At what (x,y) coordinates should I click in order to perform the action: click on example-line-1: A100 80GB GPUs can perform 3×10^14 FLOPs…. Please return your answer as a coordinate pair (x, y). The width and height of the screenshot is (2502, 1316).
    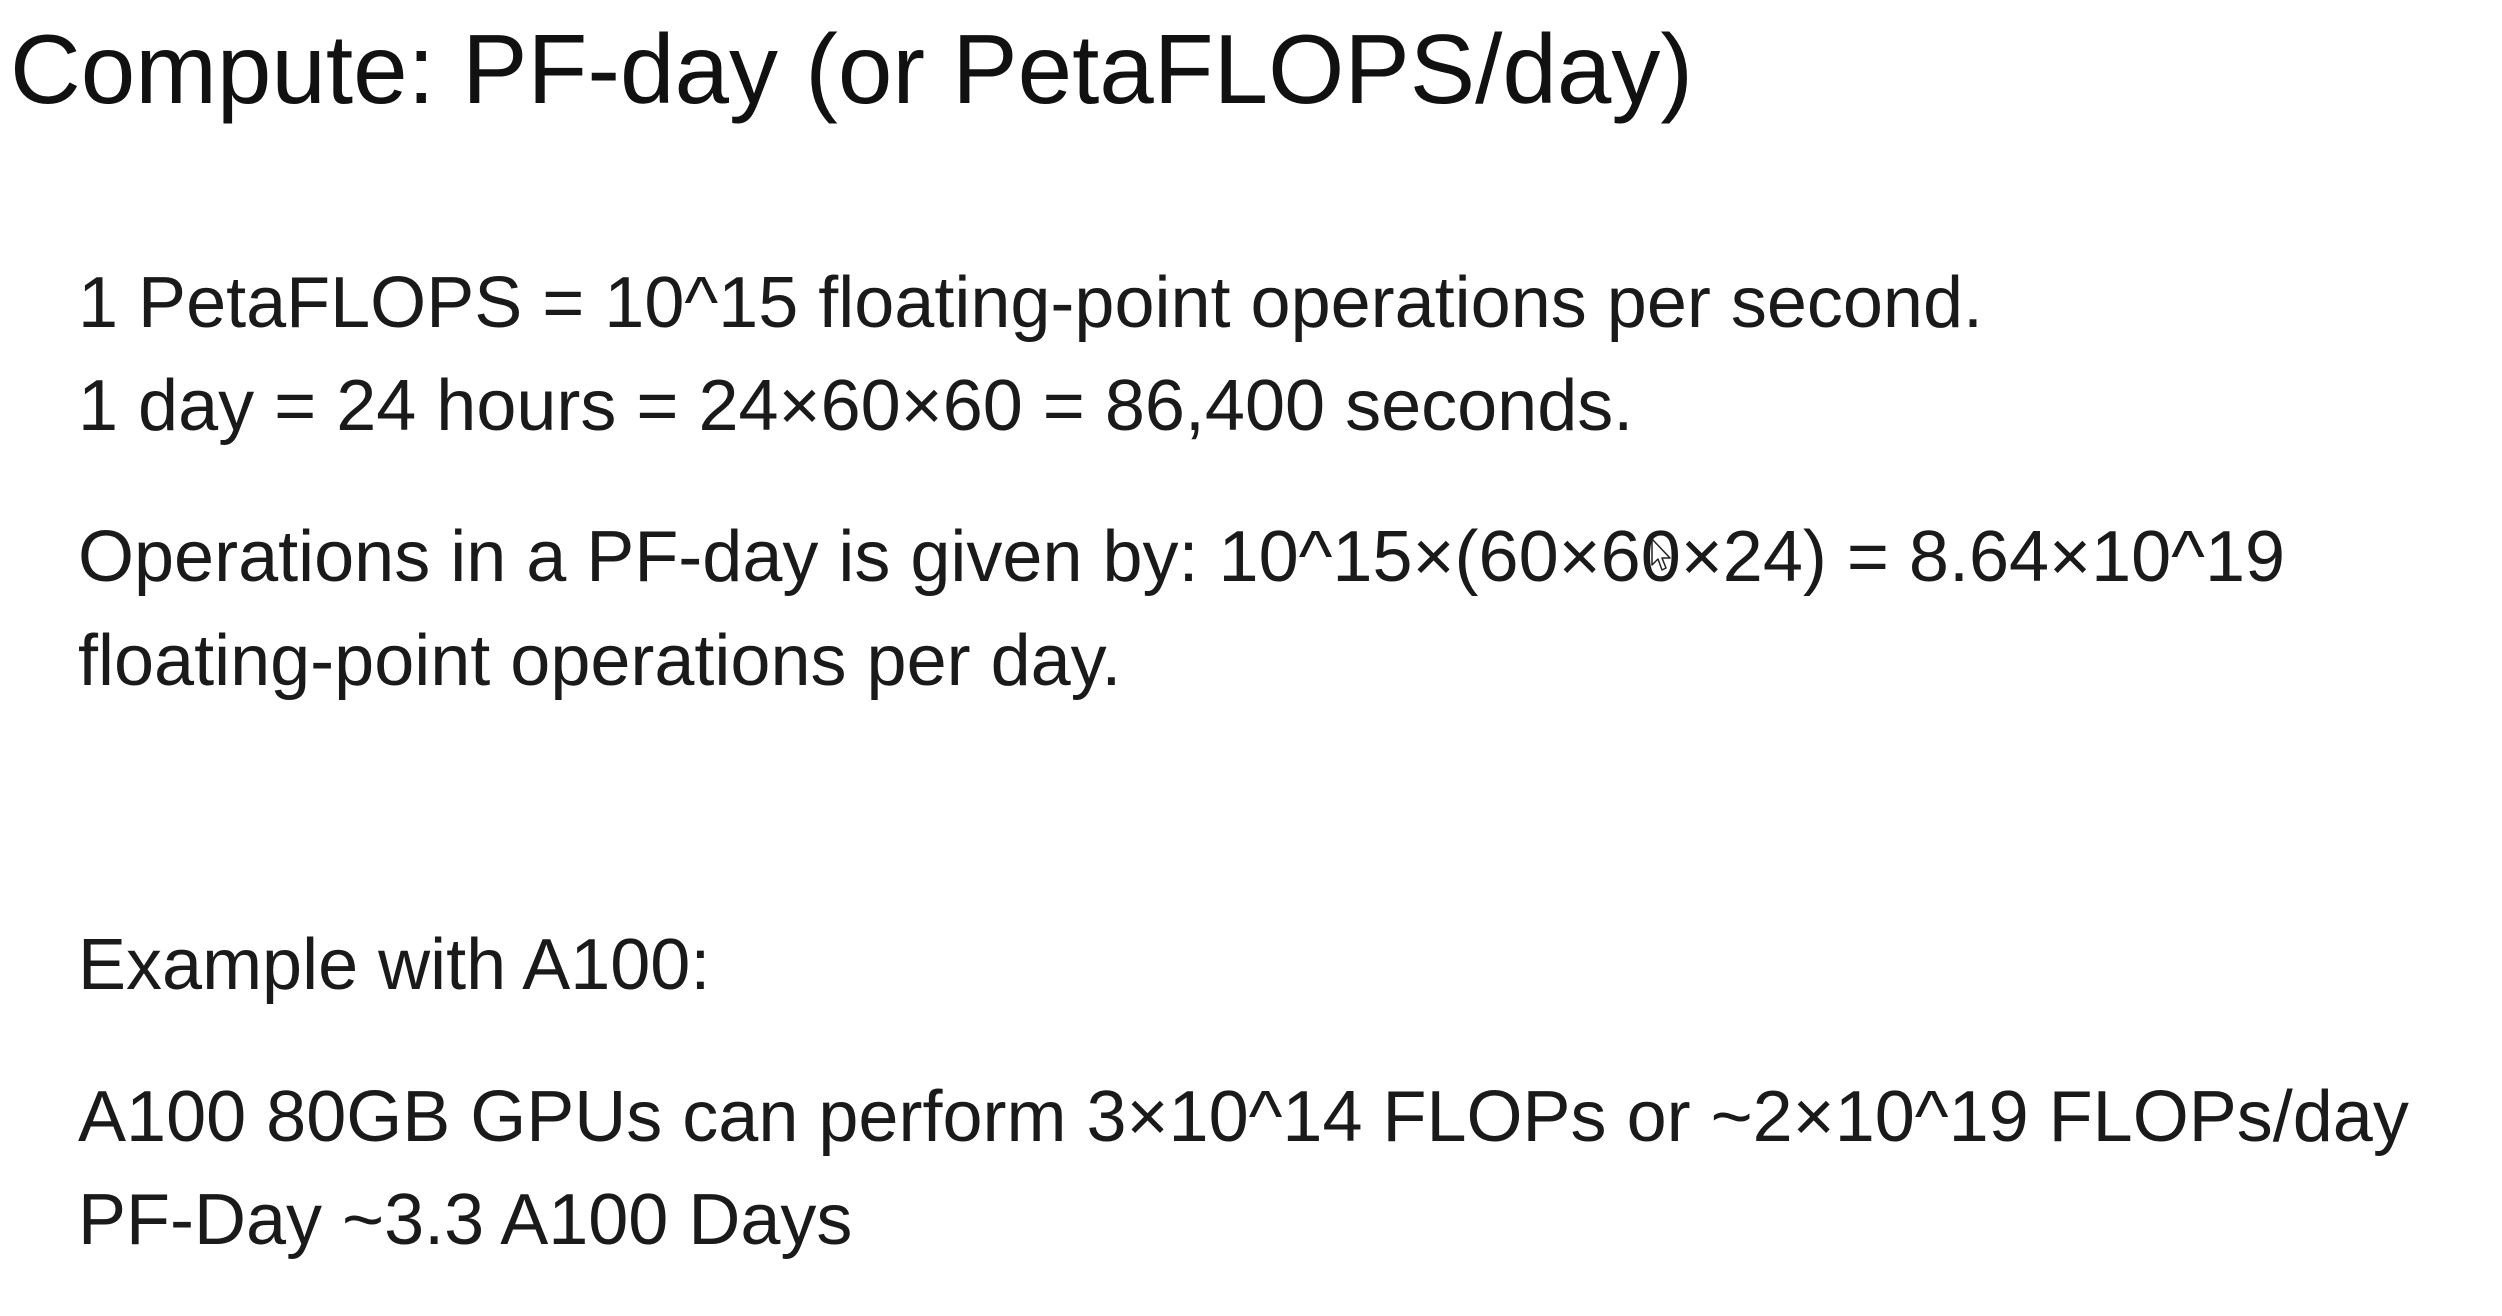
    Looking at the image, I should click on (1243, 1117).